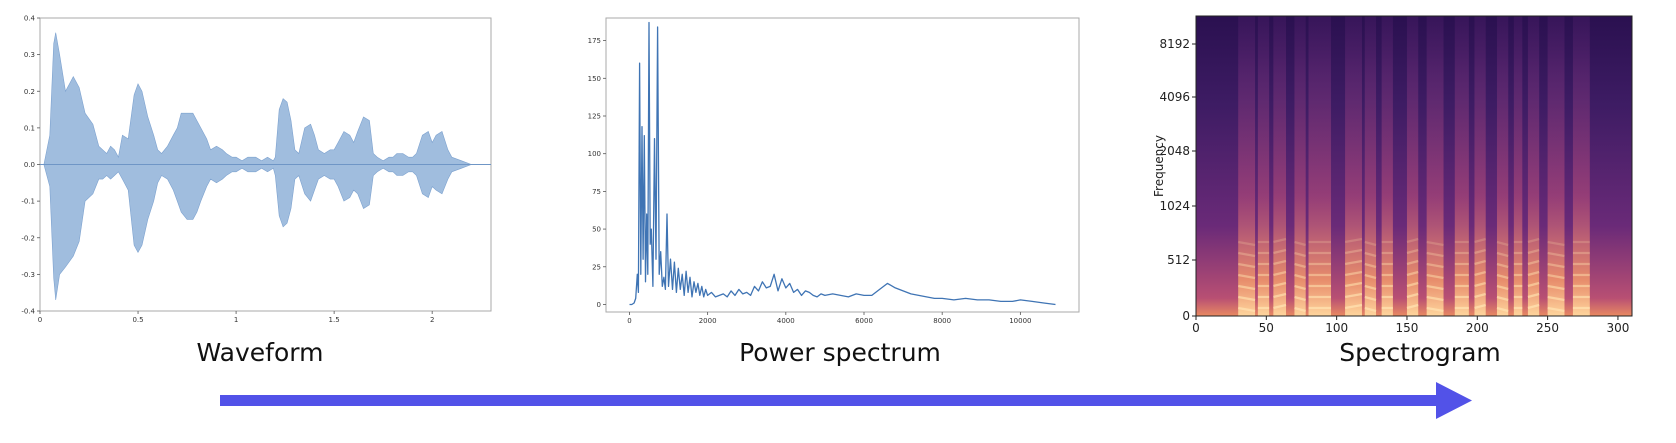  What do you see at coordinates (1420, 352) in the screenshot?
I see `spectrogram-caption: Spectrogram` at bounding box center [1420, 352].